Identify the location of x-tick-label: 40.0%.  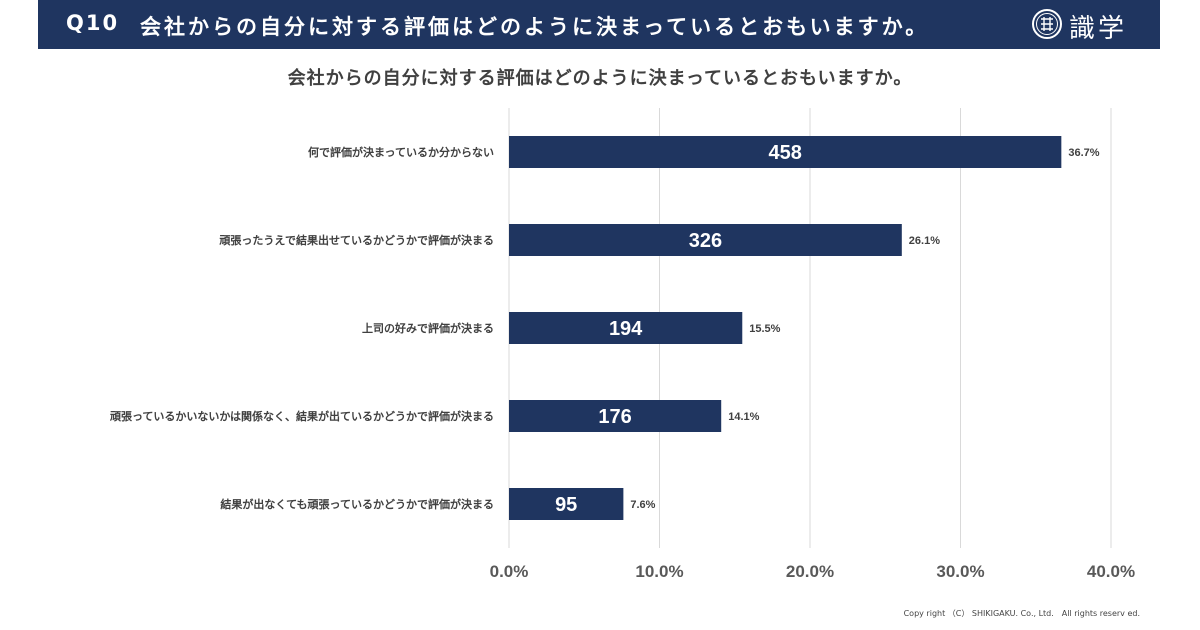
(1111, 571).